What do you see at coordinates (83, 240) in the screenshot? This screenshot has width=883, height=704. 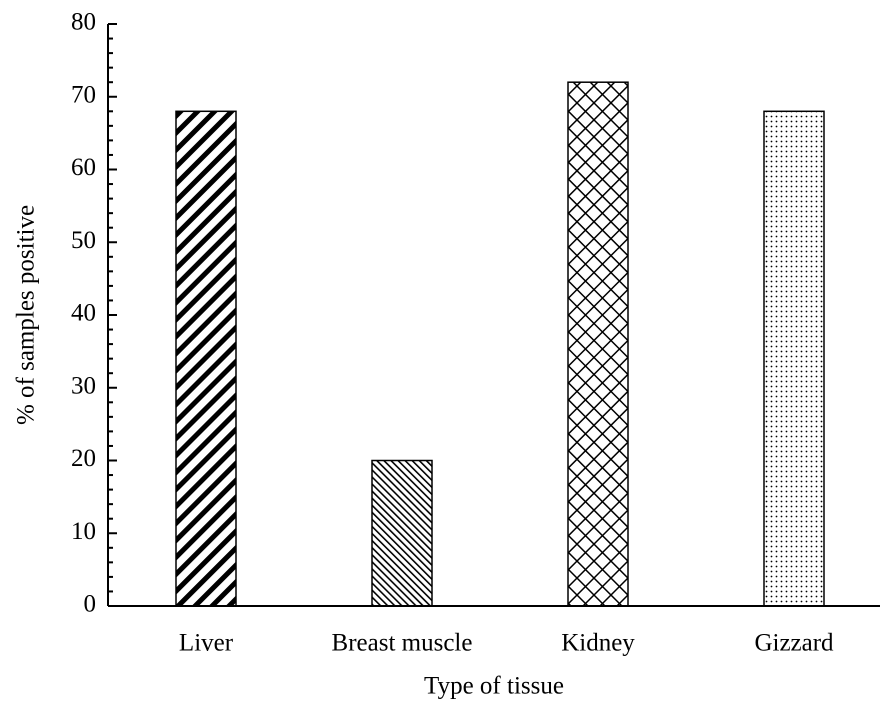 I see `y-tick-label: 50` at bounding box center [83, 240].